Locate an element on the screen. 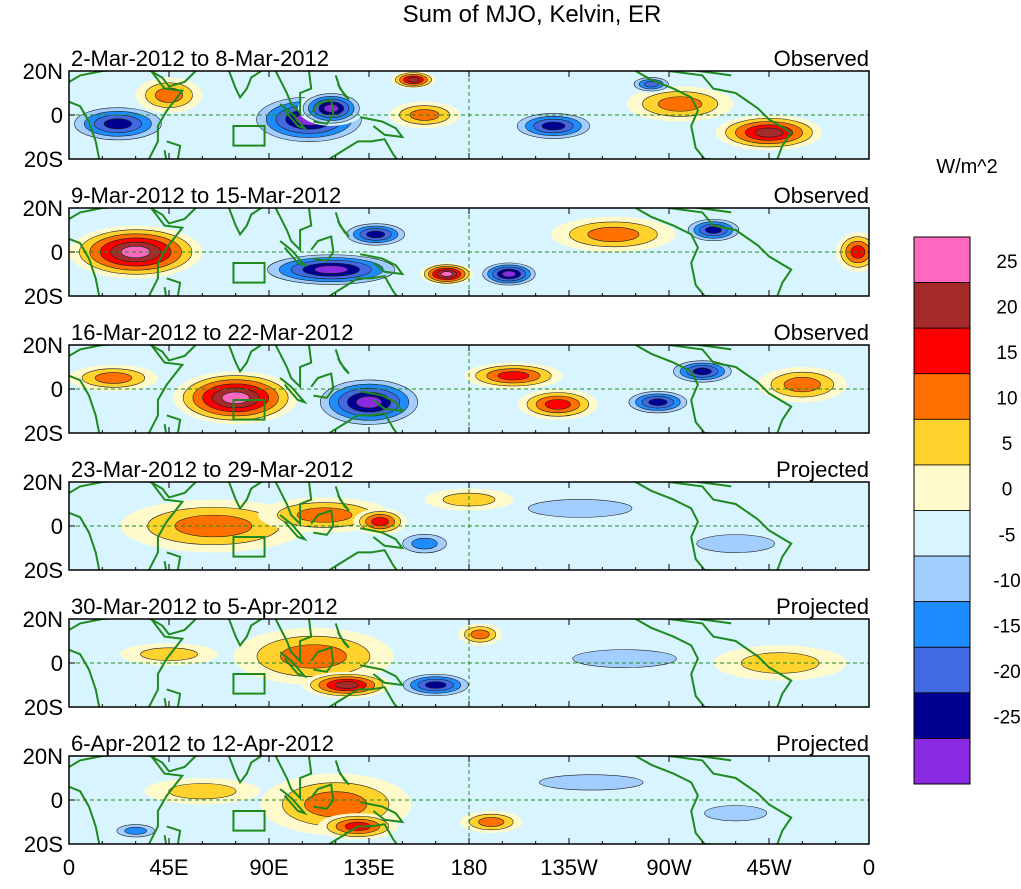 Image resolution: width=1021 pixels, height=889 pixels. x-tick-label: 180 is located at coordinates (469, 867).